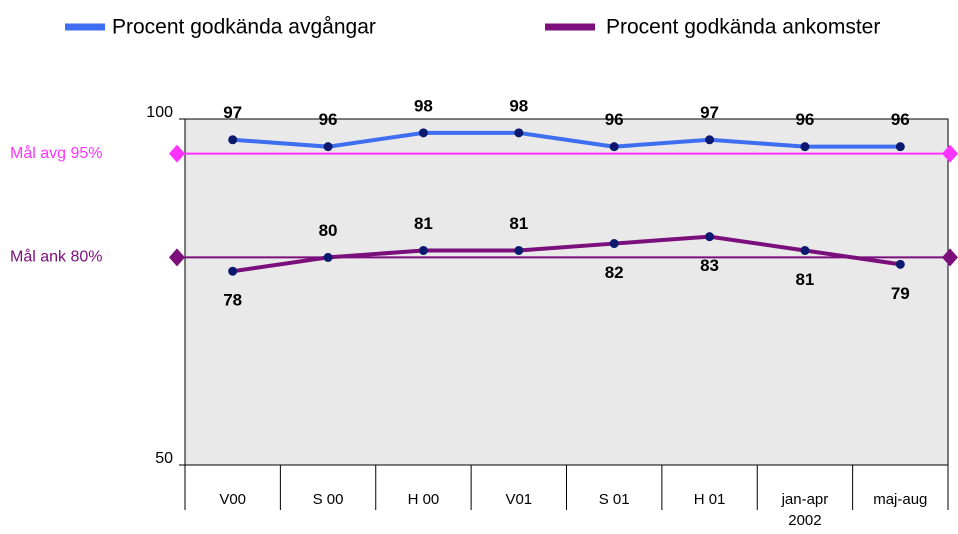 The height and width of the screenshot is (534, 958). I want to click on target-label: Mål ank 80%, so click(56, 257).